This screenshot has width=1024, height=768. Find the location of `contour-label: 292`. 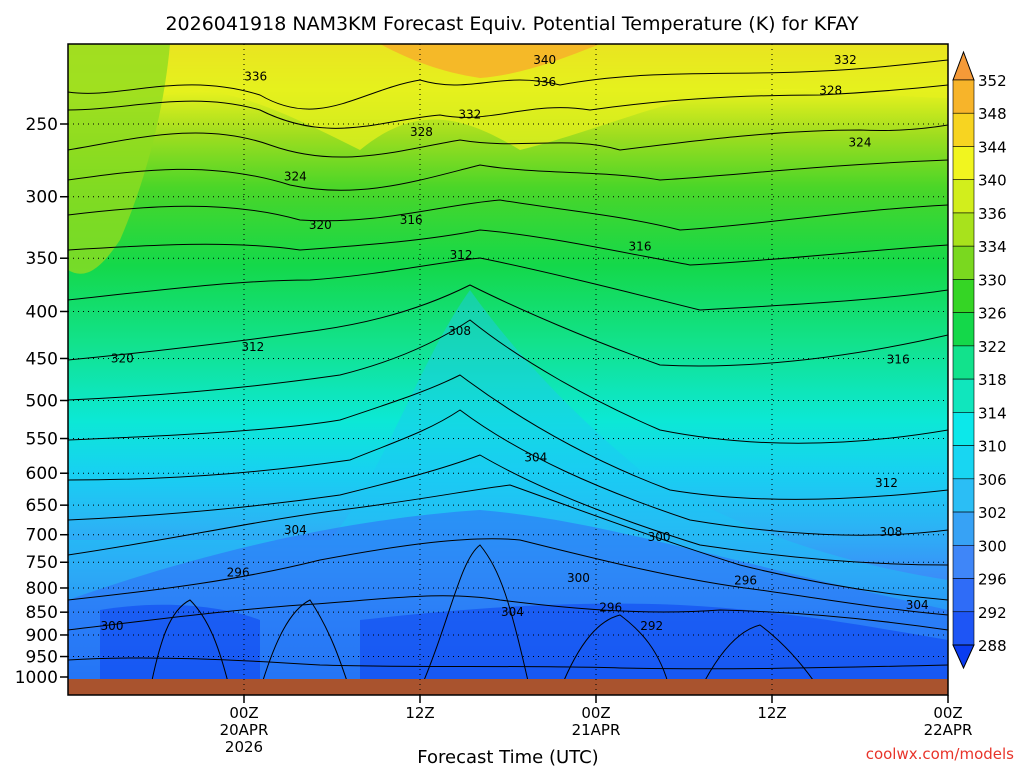

contour-label: 292 is located at coordinates (651, 626).